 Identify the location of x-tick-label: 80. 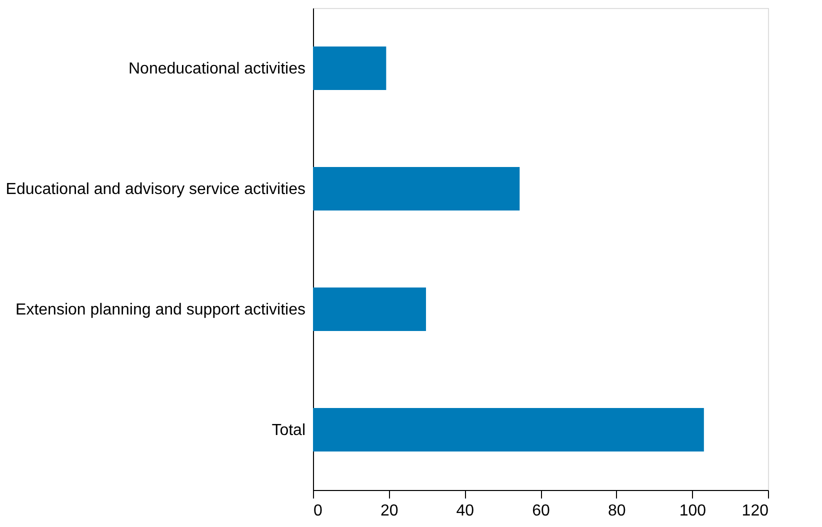
(617, 511).